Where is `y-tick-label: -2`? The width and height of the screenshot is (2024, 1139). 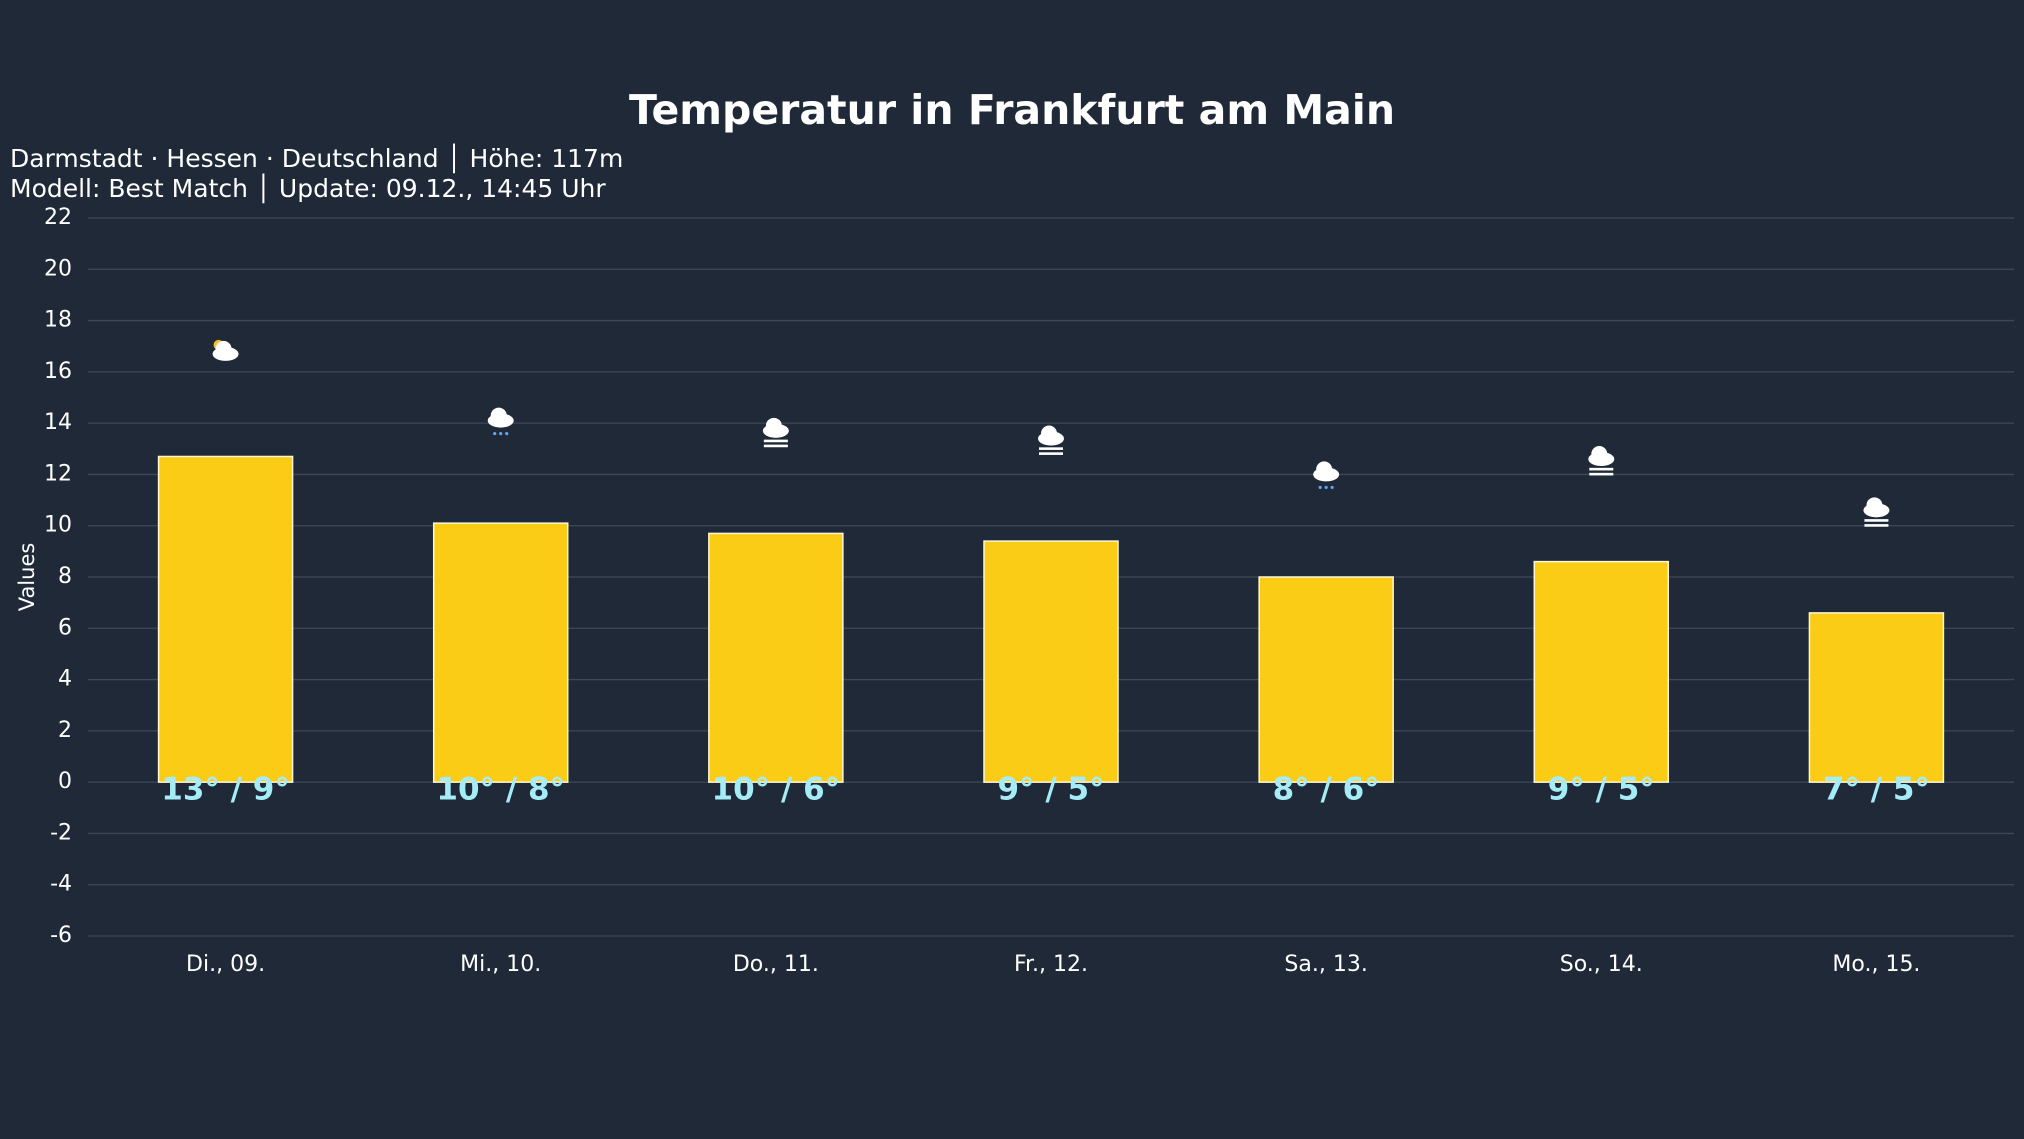 y-tick-label: -2 is located at coordinates (61, 832).